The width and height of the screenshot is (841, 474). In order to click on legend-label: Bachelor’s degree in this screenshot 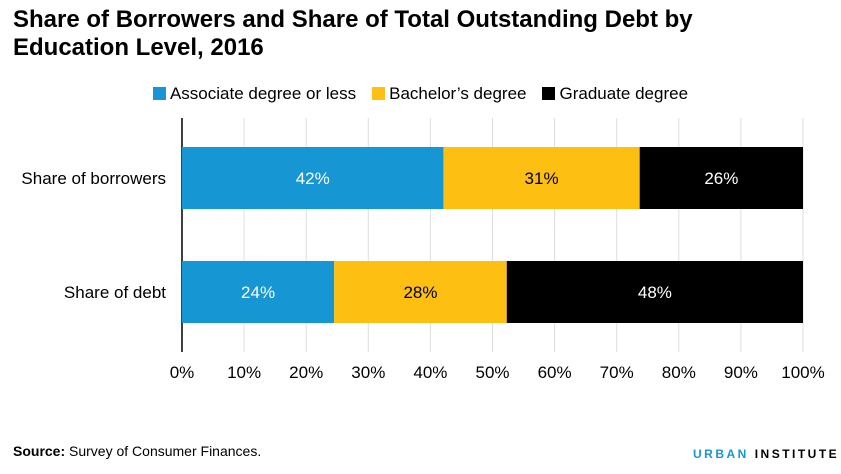, I will do `click(458, 93)`.